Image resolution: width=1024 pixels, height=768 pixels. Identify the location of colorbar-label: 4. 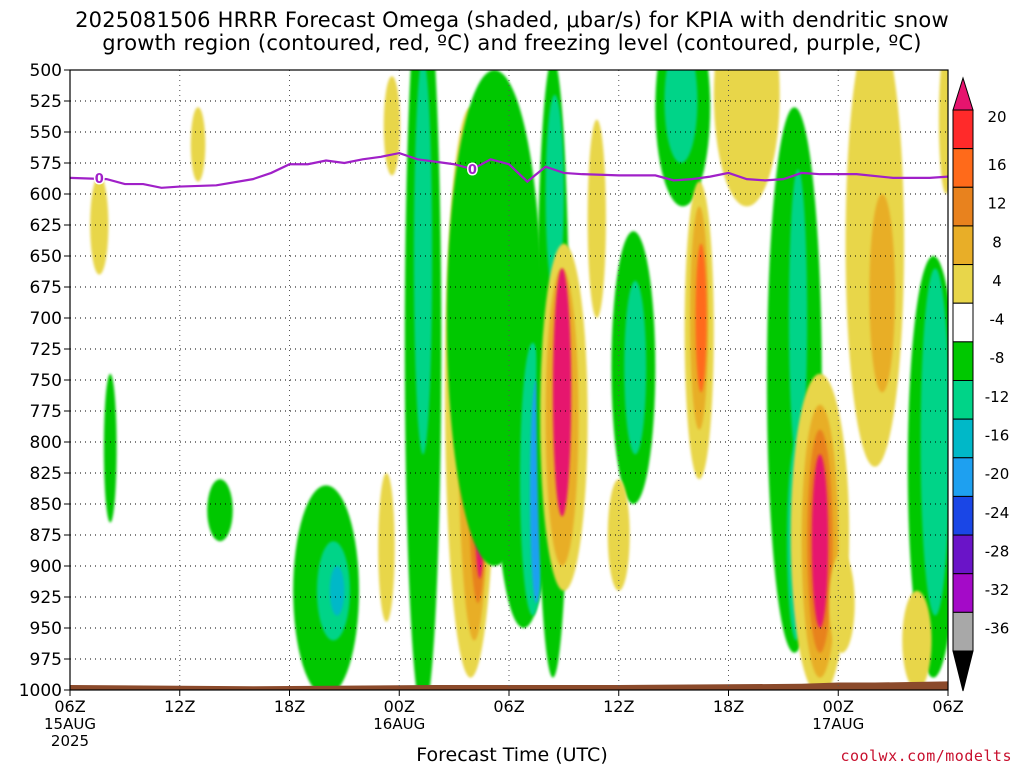
(997, 281).